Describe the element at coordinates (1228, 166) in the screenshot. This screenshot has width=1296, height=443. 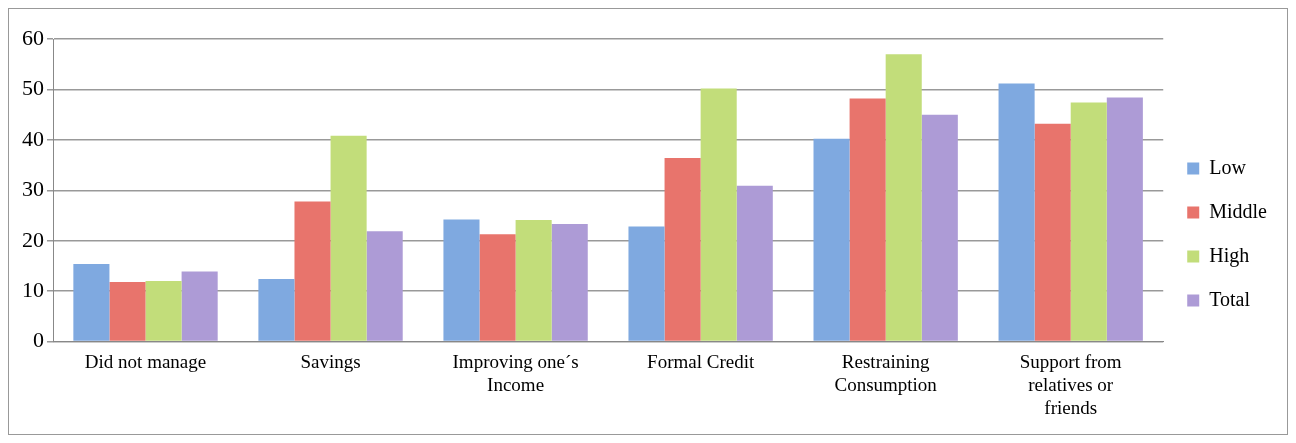
I see `legend-label: Low` at that location.